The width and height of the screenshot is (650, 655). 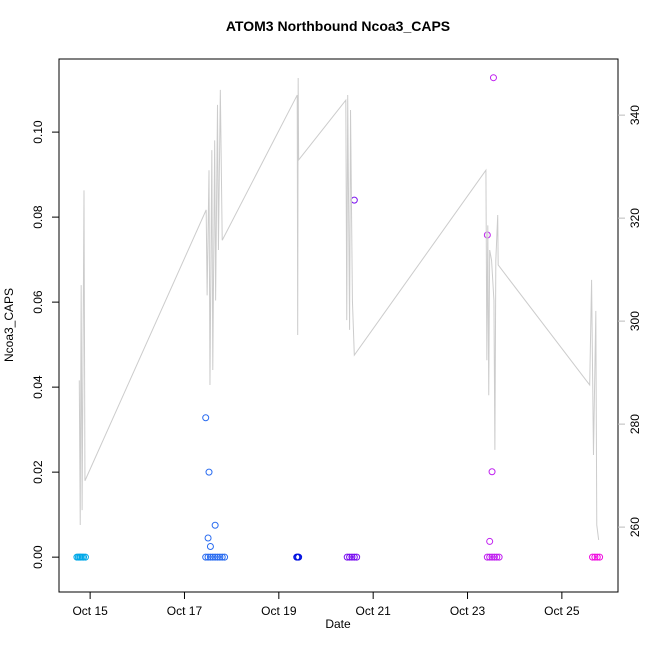 What do you see at coordinates (38, 132) in the screenshot?
I see `y-tick-label: 0.10` at bounding box center [38, 132].